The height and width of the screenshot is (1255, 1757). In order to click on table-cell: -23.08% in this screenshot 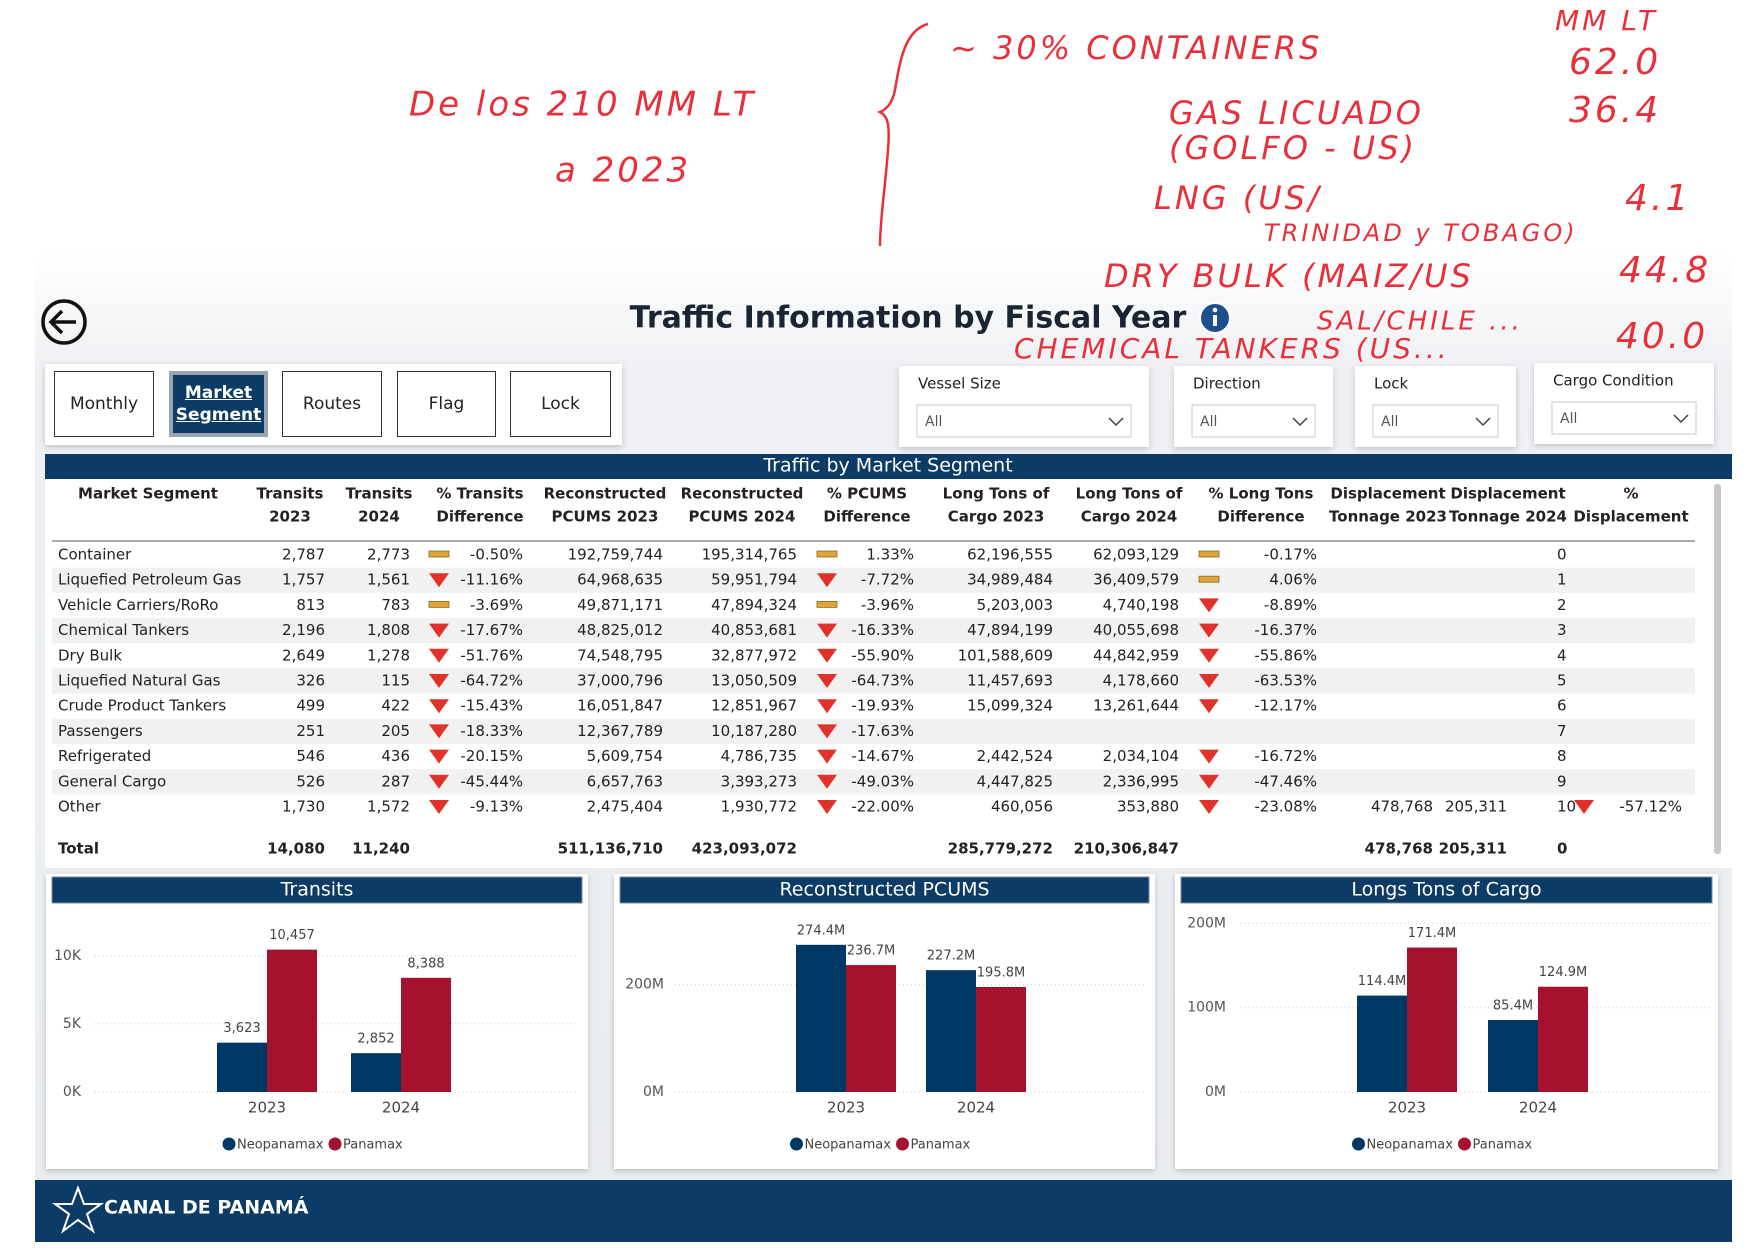, I will do `click(1285, 807)`.